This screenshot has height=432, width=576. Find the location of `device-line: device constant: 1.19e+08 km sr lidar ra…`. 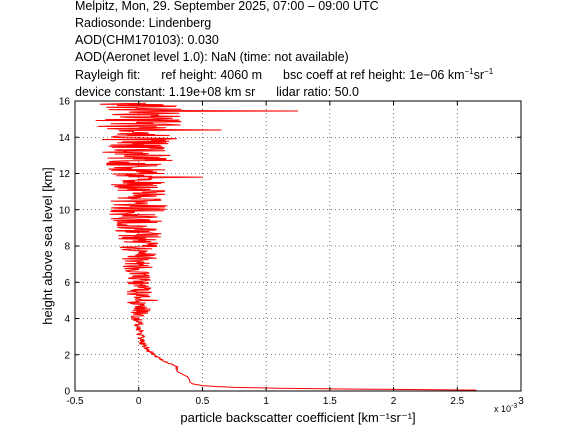

device-line: device constant: 1.19e+08 km sr lidar ra… is located at coordinates (217, 92).